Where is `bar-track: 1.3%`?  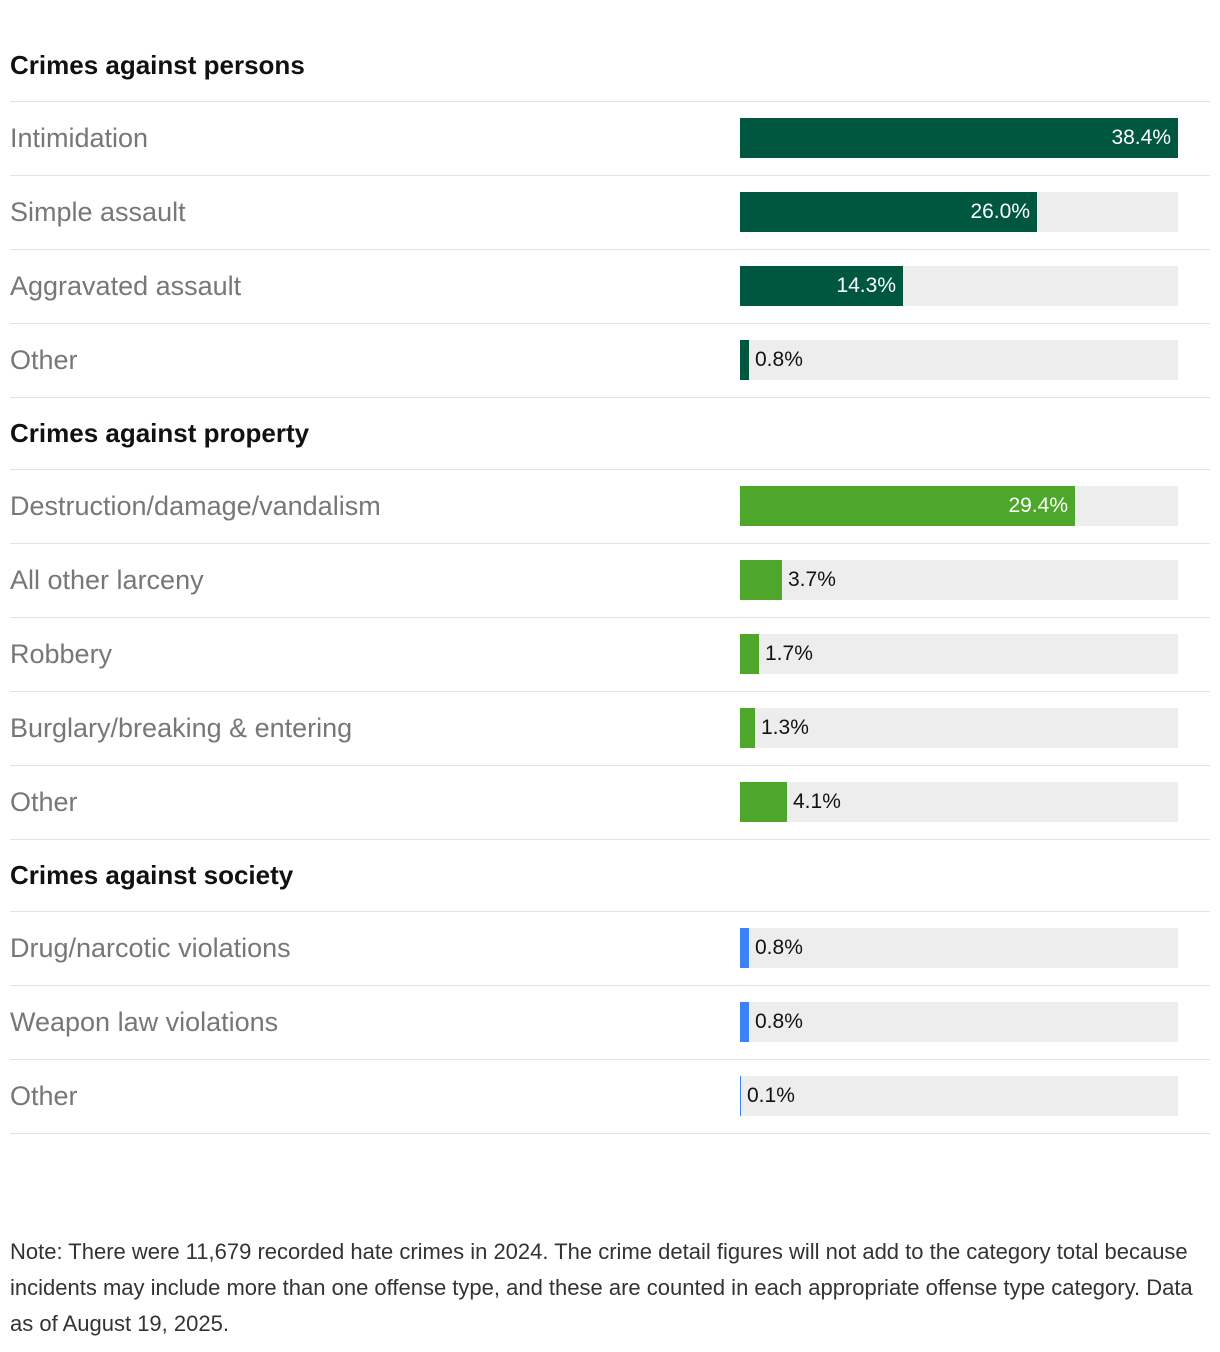
bar-track: 1.3% is located at coordinates (959, 728).